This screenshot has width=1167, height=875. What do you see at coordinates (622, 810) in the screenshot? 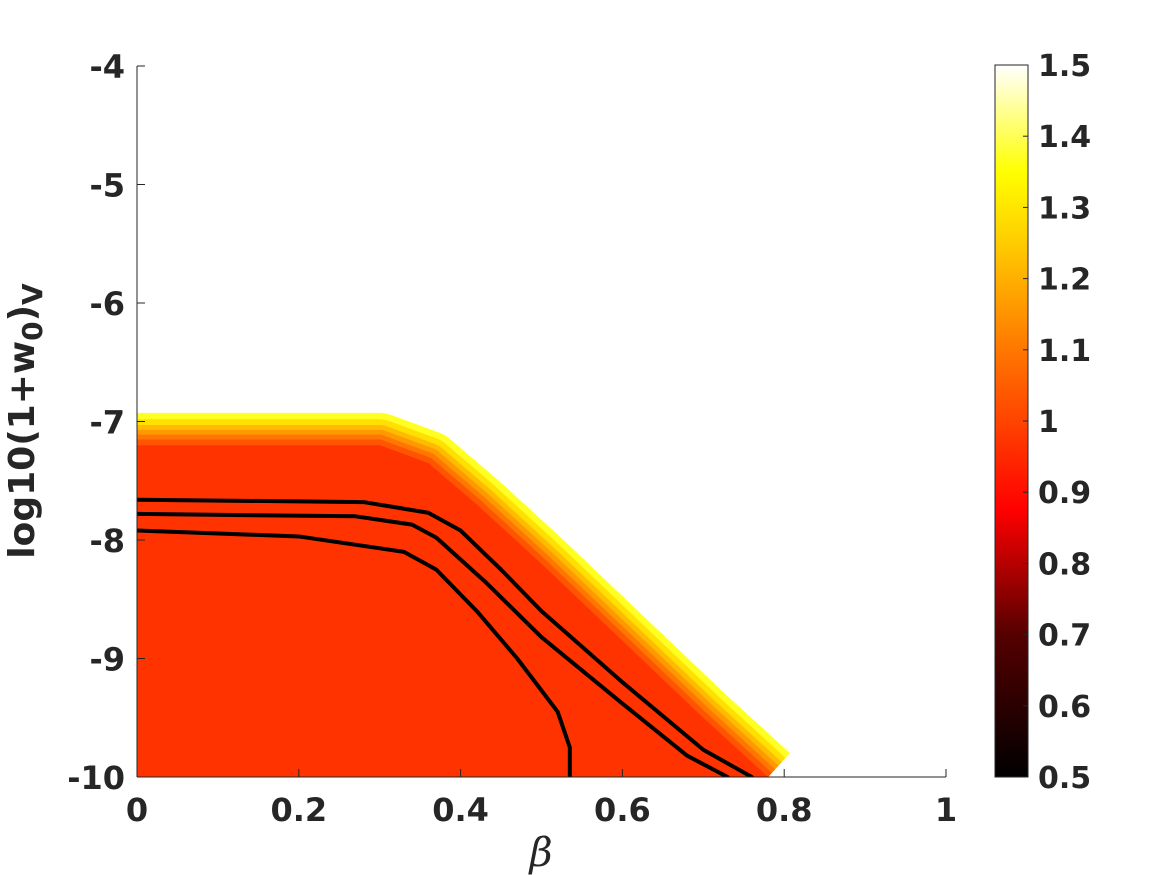
I see `x-tick-label: 0.6` at bounding box center [622, 810].